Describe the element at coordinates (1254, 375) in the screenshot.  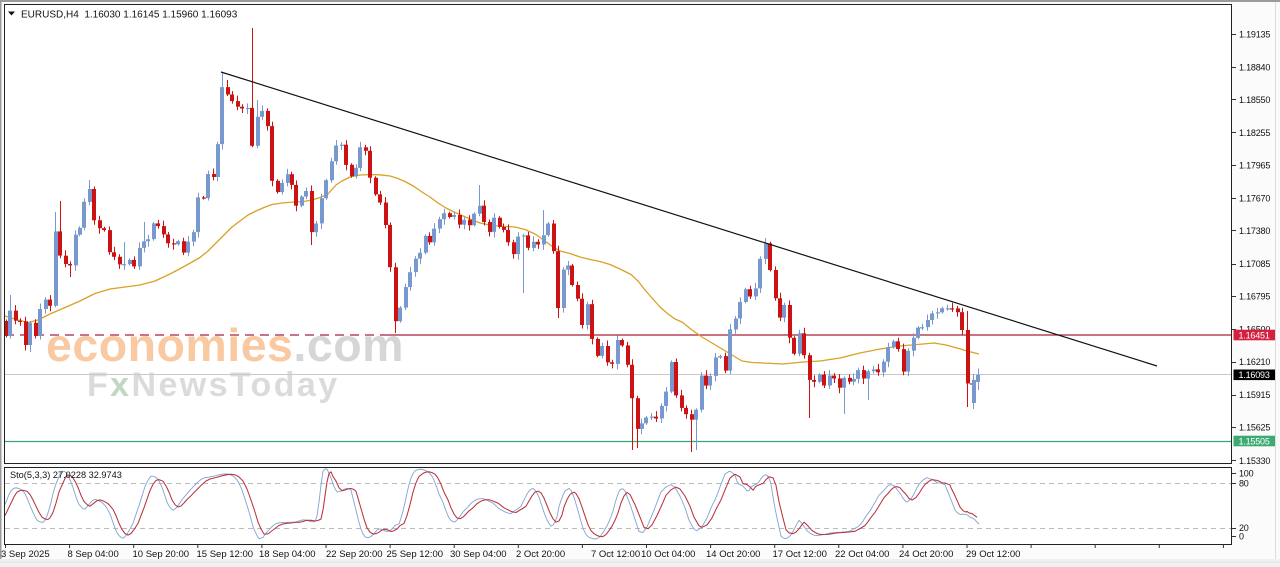
I see `svg-text: 1.16093` at that location.